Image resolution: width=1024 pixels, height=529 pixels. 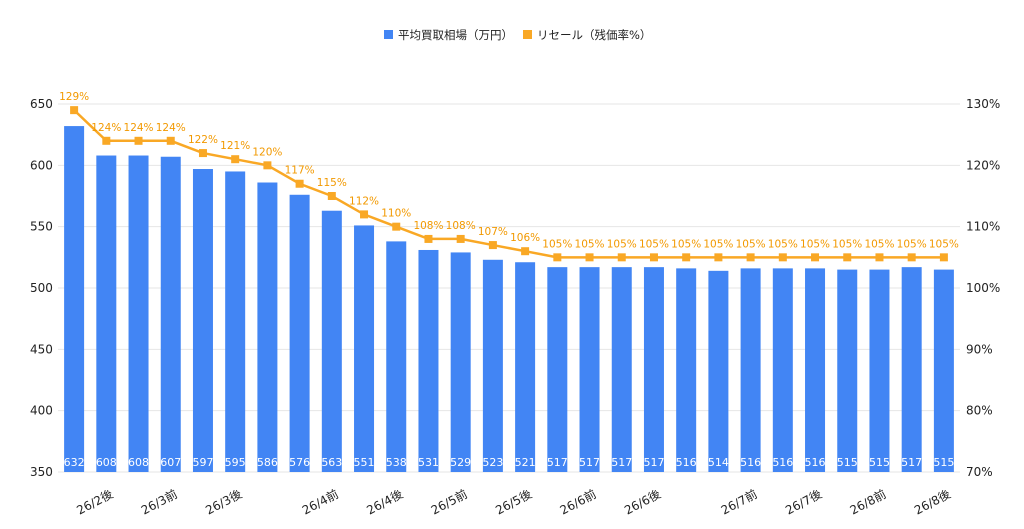 I want to click on line-value-label: 107%, so click(x=493, y=232).